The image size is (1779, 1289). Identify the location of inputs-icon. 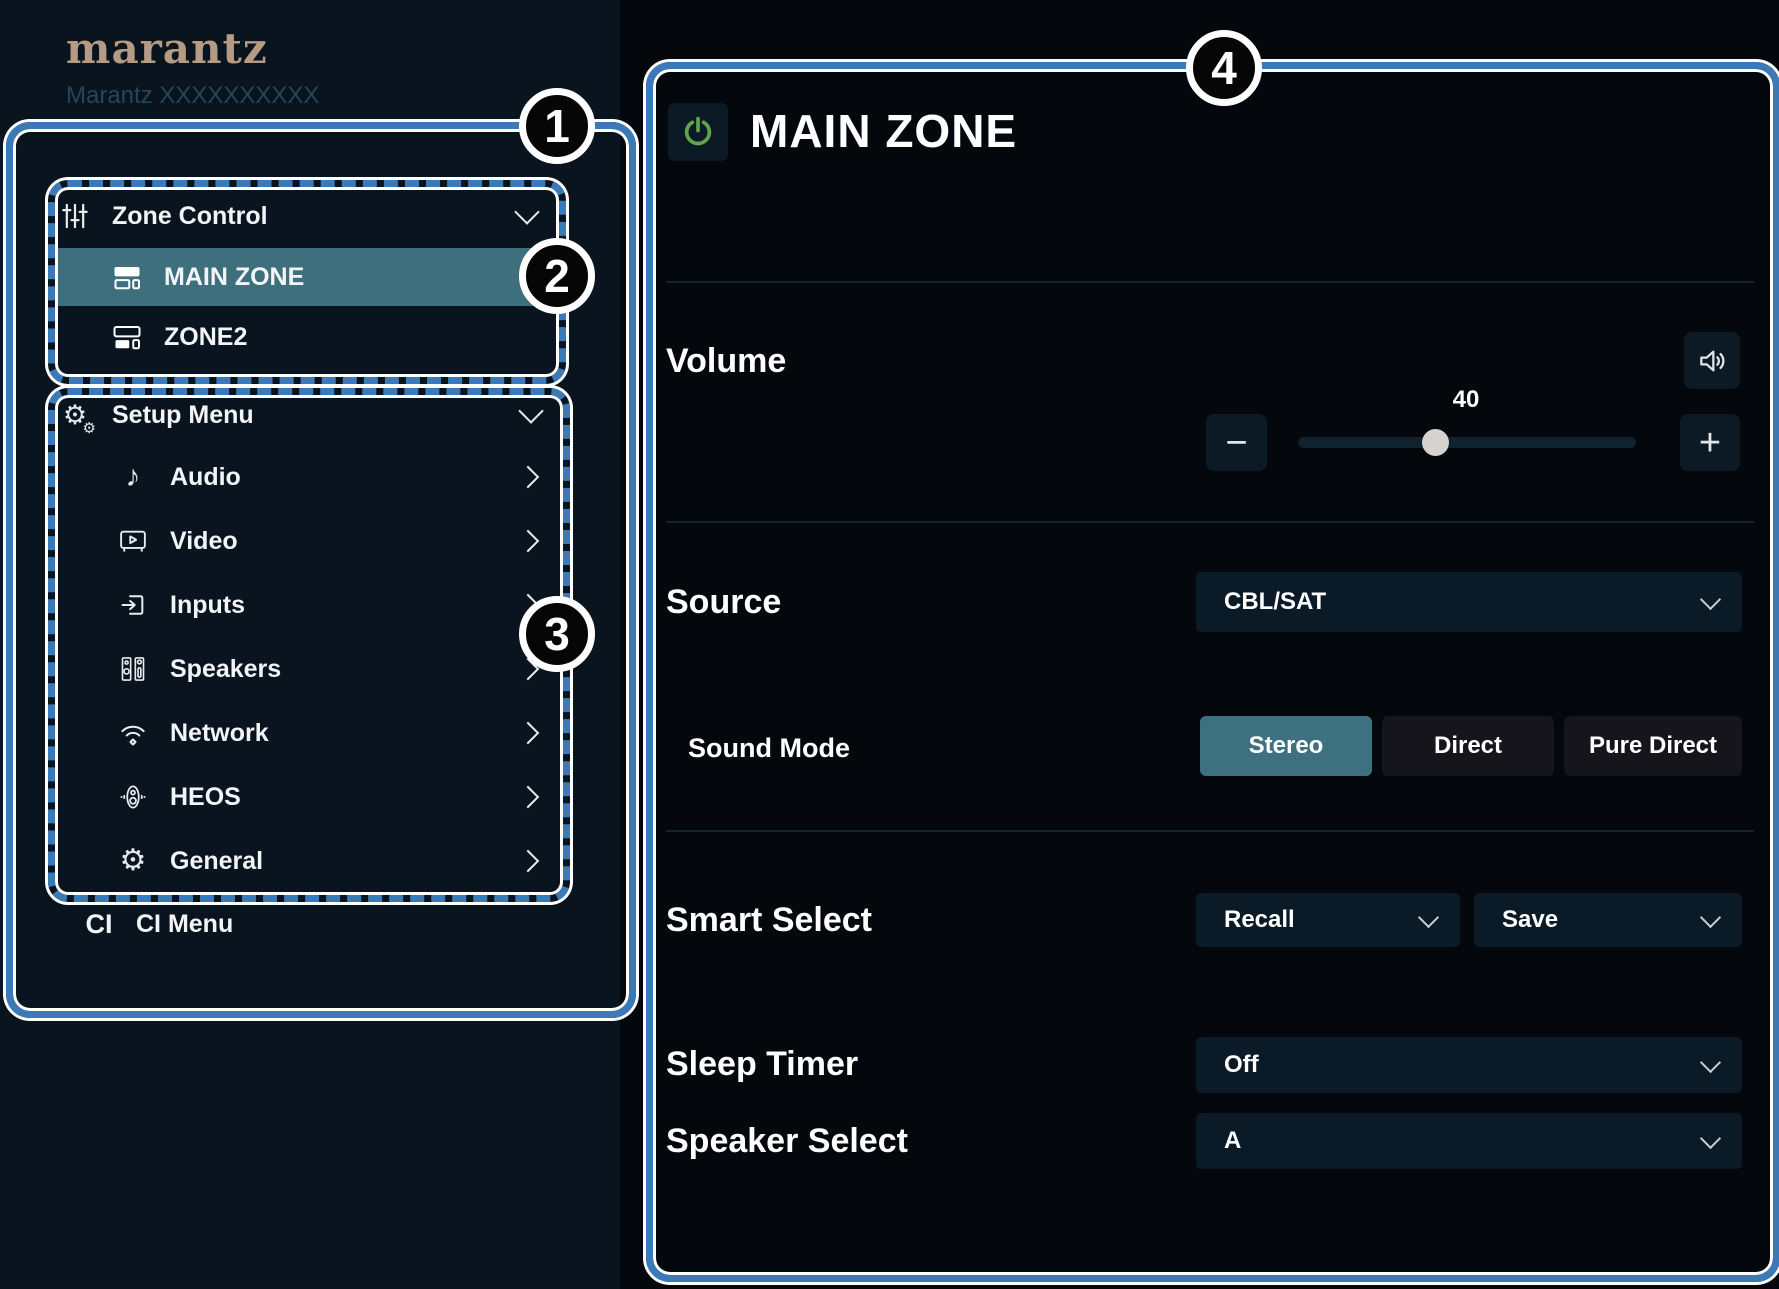
(133, 605).